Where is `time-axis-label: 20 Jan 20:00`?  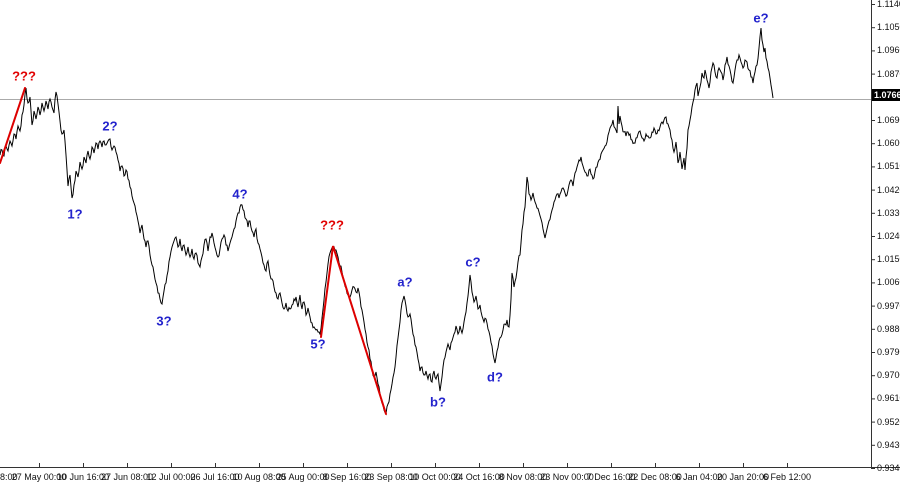 time-axis-label: 20 Jan 20:00 is located at coordinates (743, 477).